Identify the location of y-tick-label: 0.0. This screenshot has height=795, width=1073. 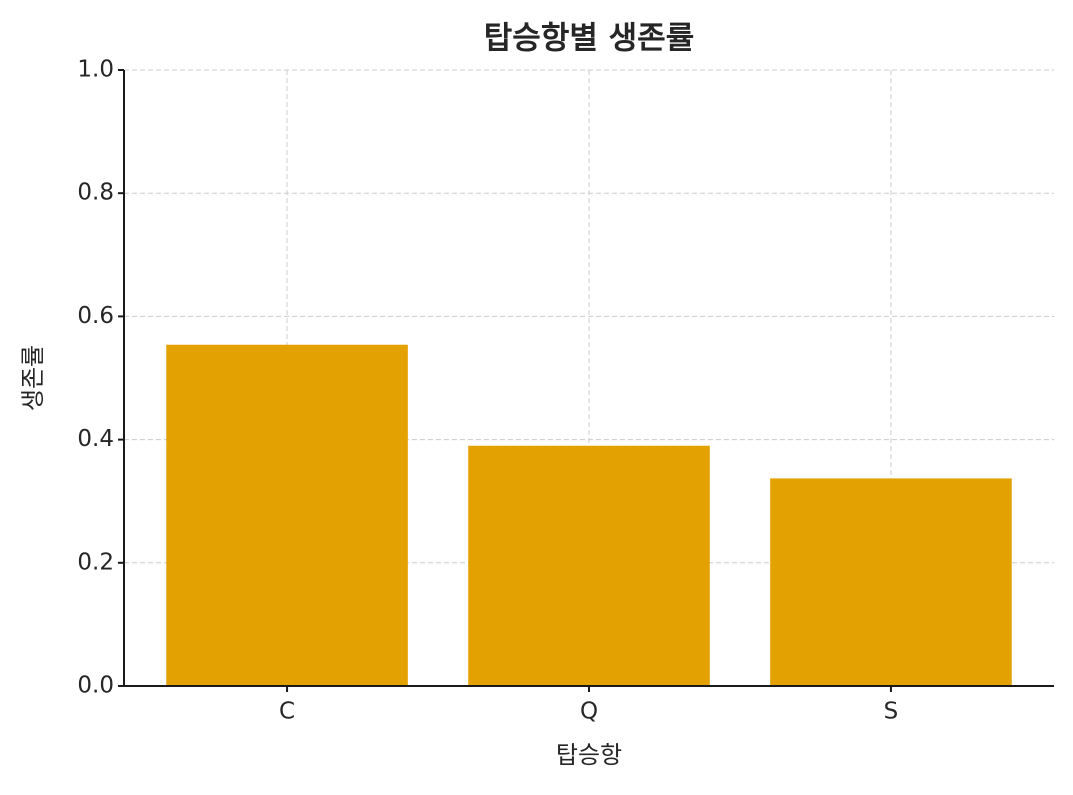
(95, 686).